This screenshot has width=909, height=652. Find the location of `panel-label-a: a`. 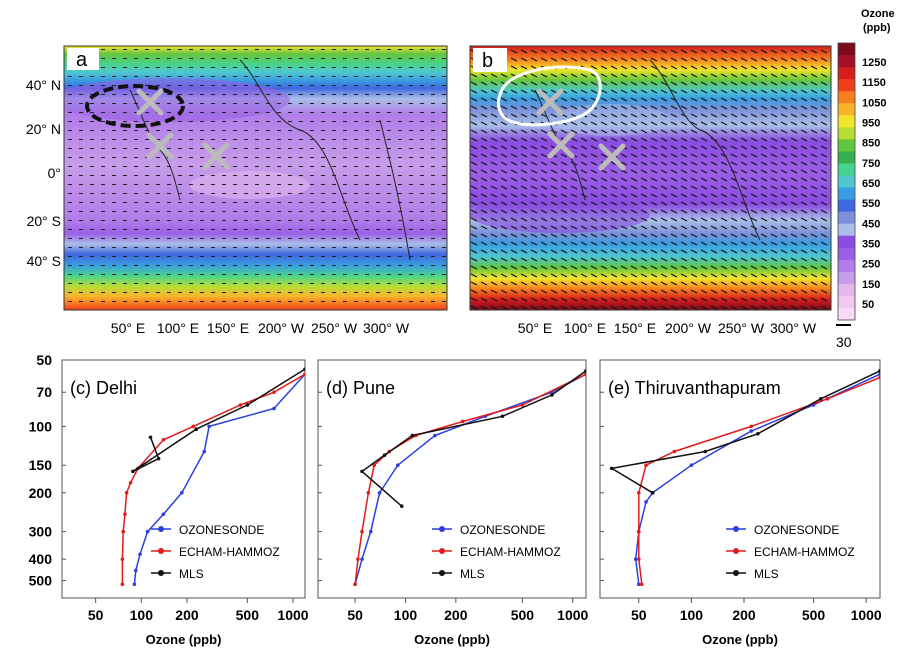

panel-label-a: a is located at coordinates (82, 60).